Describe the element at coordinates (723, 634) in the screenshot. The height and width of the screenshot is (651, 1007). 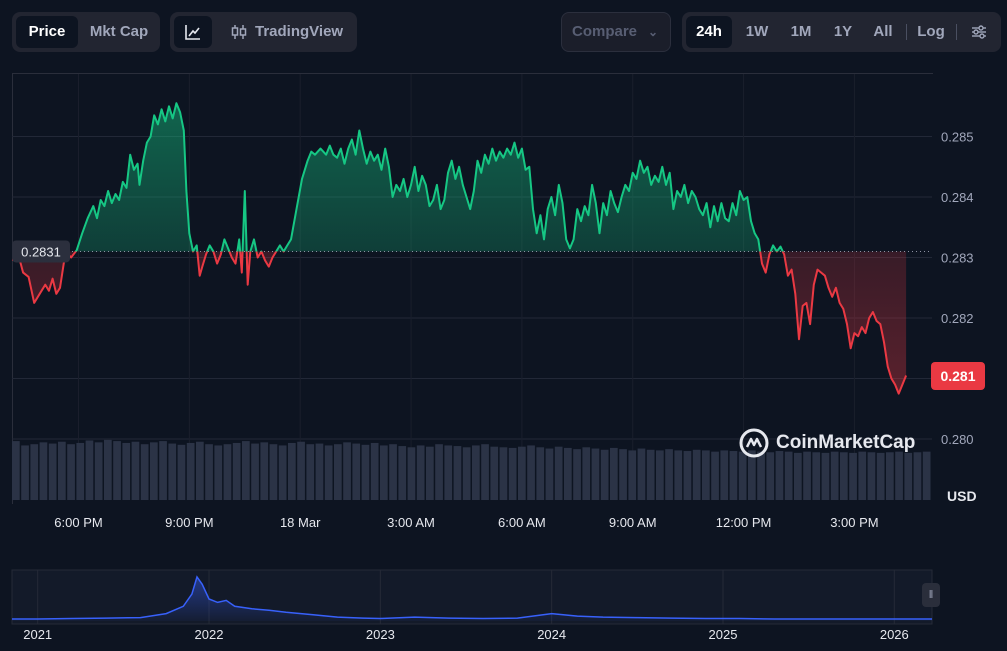
I see `overview-year-label: 2025` at that location.